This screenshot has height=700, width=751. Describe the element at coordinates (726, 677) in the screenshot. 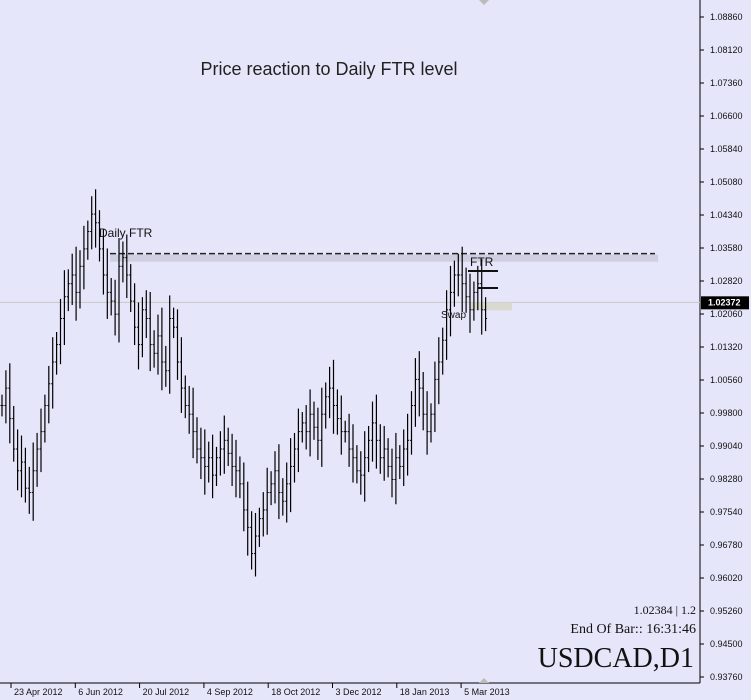

I see `y-tick-label: 0.93760` at that location.